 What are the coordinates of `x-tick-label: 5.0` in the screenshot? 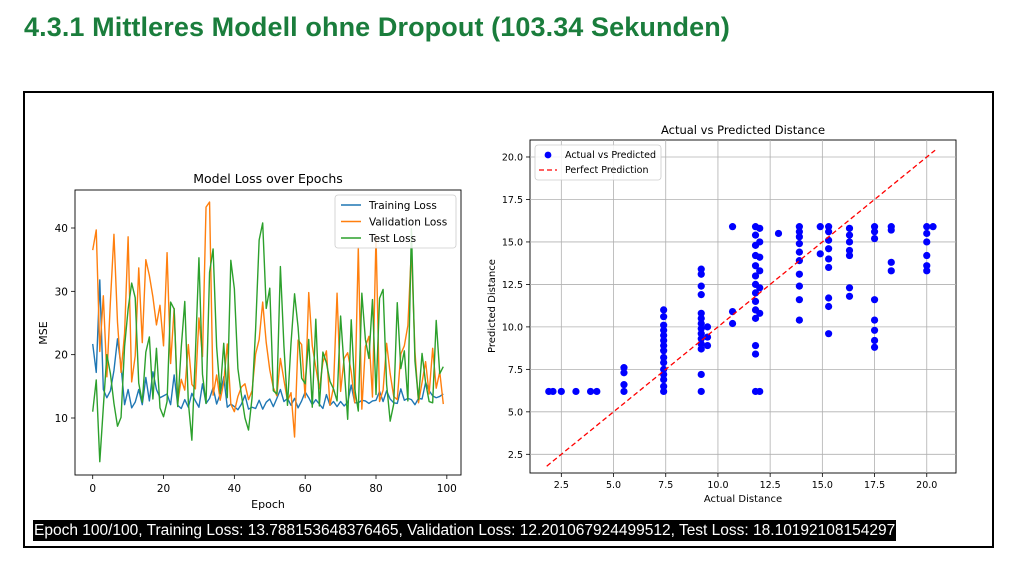 It's located at (613, 485).